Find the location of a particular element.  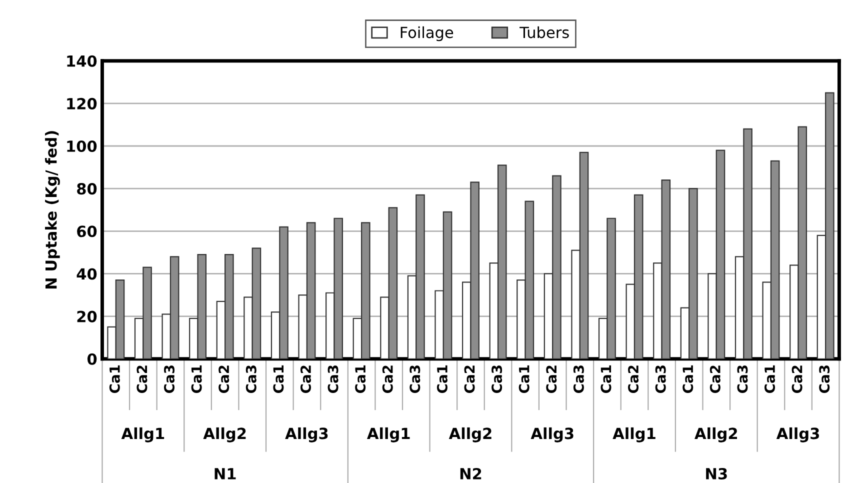

y-tick-label: 100 is located at coordinates (82, 146).